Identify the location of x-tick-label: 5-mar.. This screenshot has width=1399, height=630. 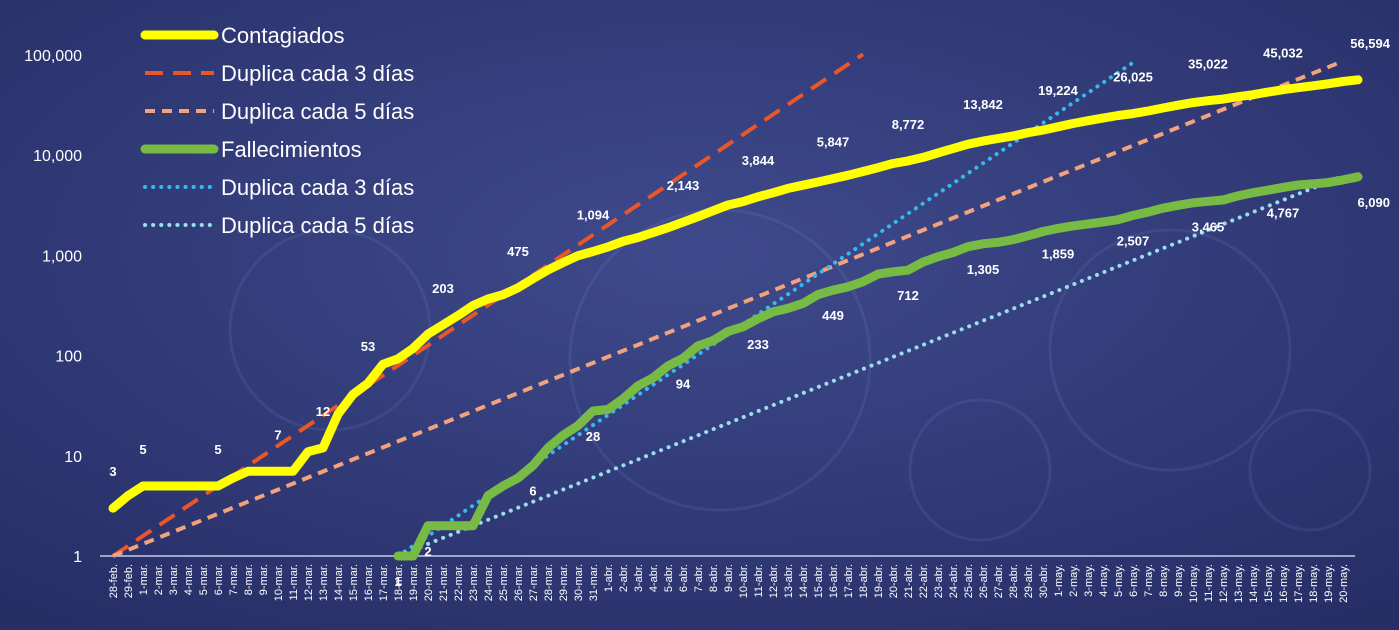
(204, 579).